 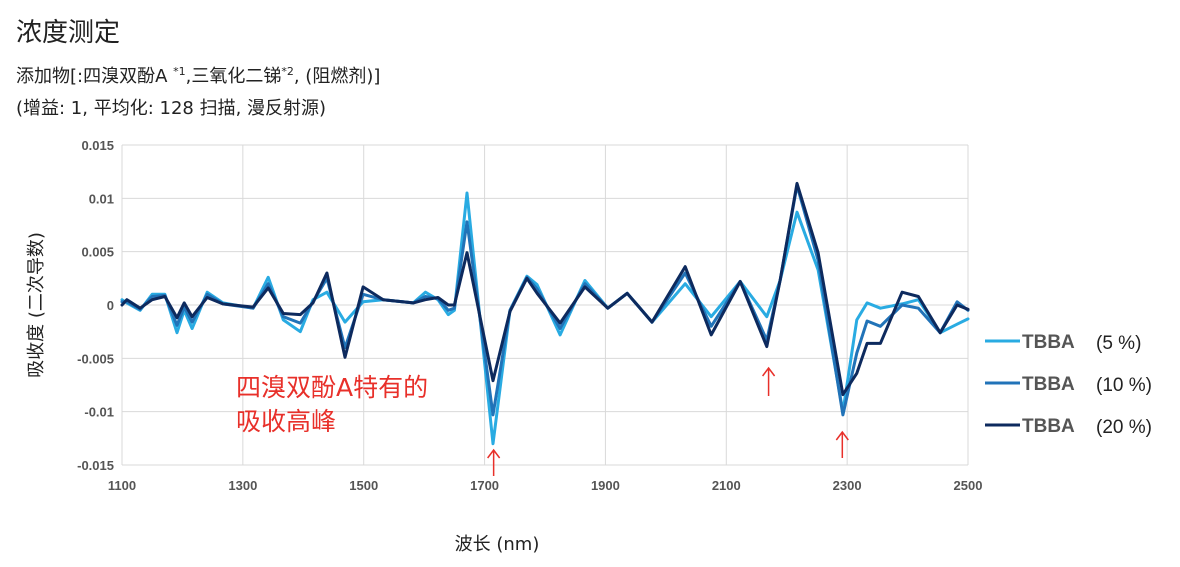 What do you see at coordinates (1124, 427) in the screenshot?
I see `legend-concentration: (20 %)` at bounding box center [1124, 427].